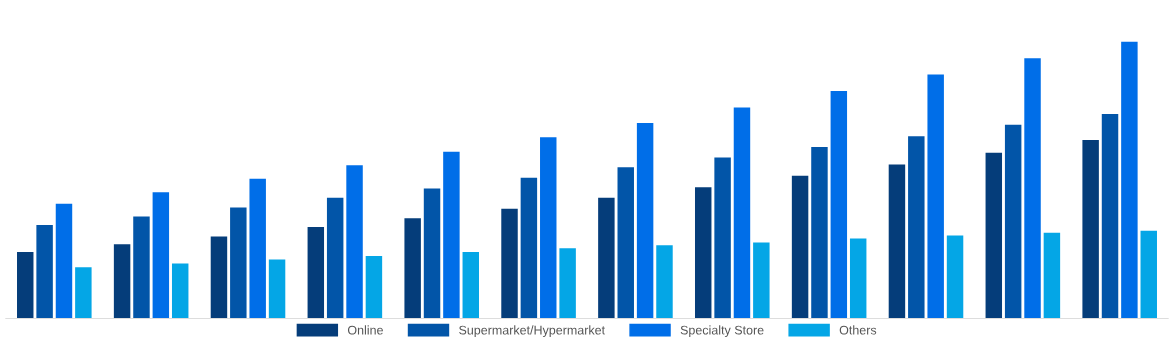 The height and width of the screenshot is (350, 1174). What do you see at coordinates (722, 331) in the screenshot?
I see `legend-label: Specialty Store` at bounding box center [722, 331].